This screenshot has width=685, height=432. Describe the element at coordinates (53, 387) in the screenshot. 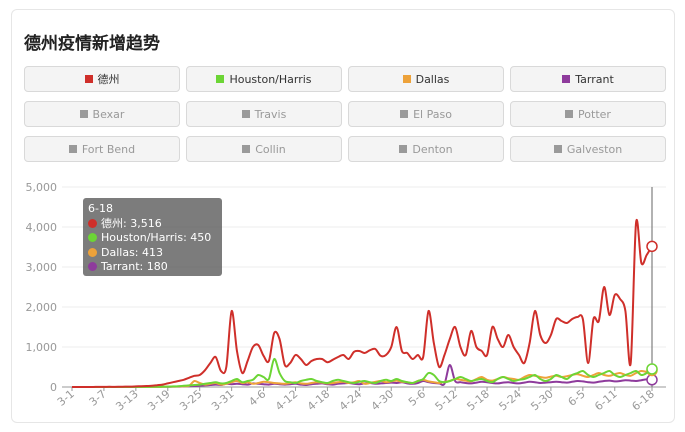

I see `y-tick-label: 0` at that location.